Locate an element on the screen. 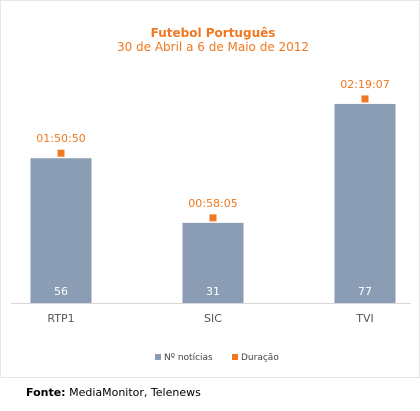  bar-sic is located at coordinates (213, 262).